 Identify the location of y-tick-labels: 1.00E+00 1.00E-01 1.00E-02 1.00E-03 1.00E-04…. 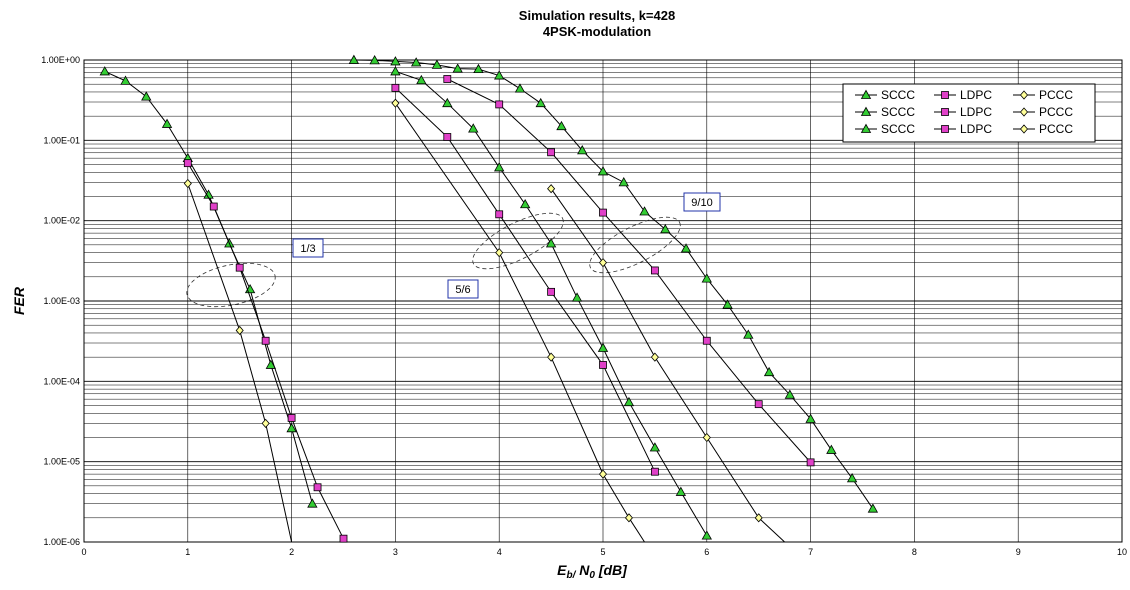
(60, 301).